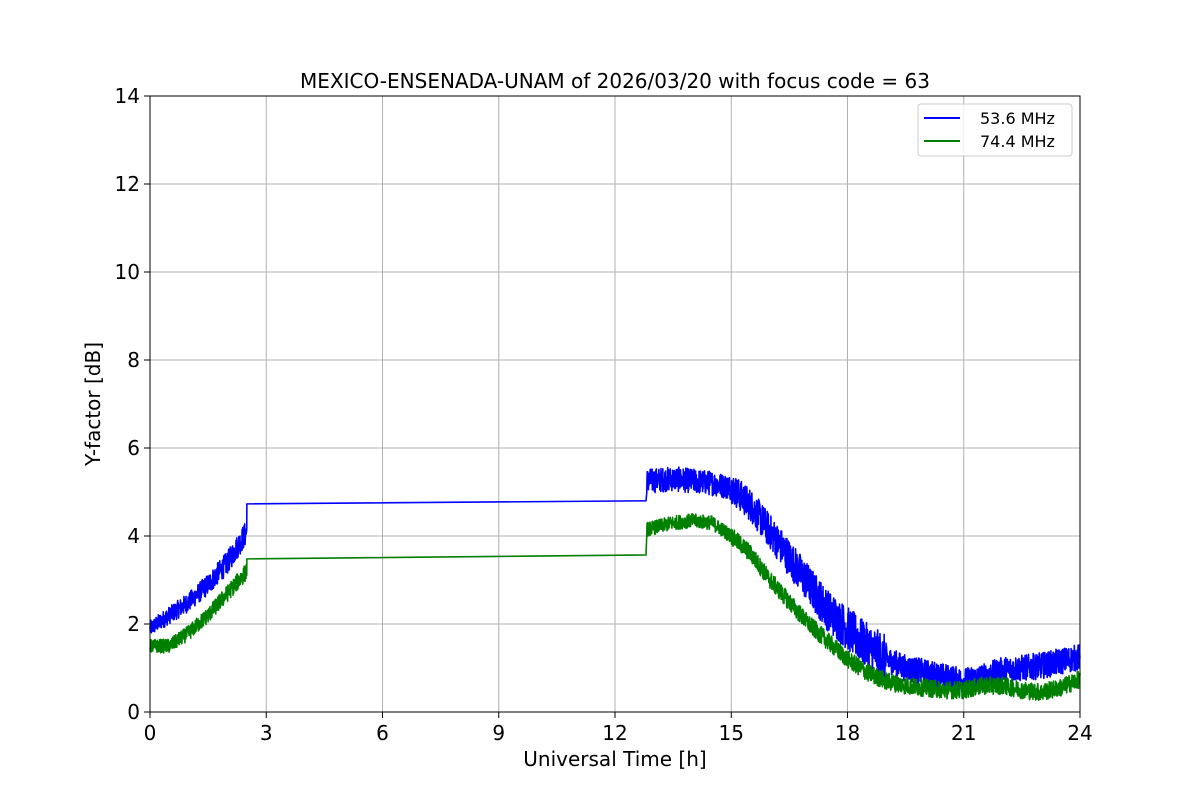  I want to click on y-tick-label: 4, so click(133, 536).